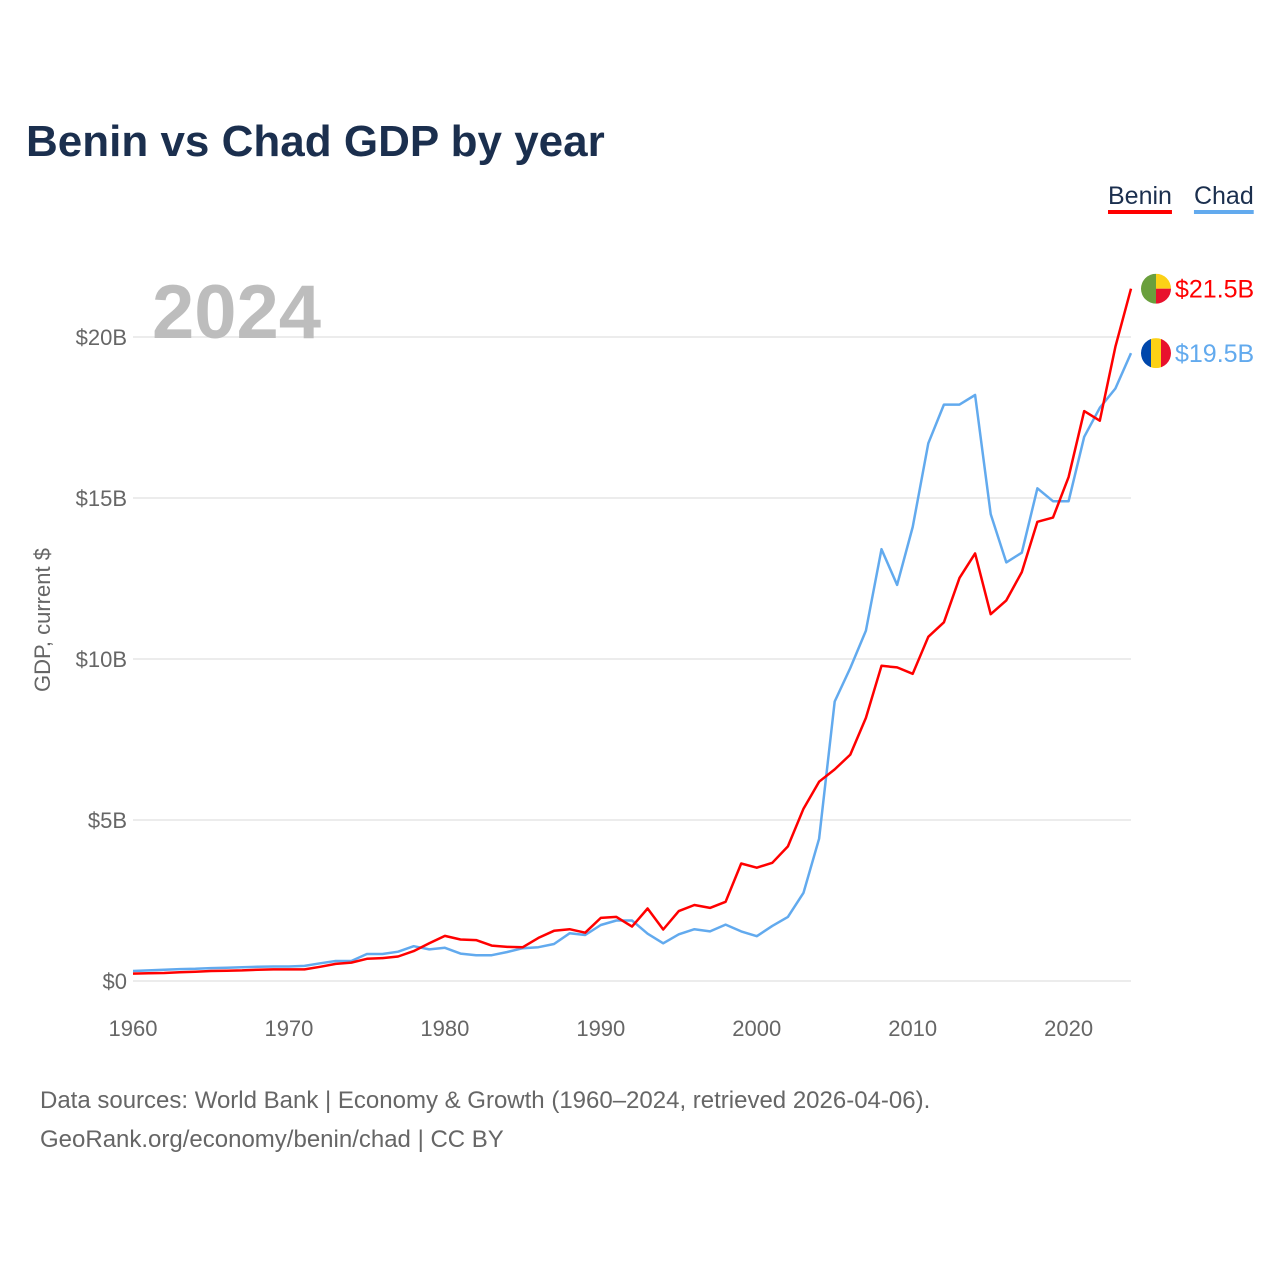 This screenshot has width=1280, height=1280. I want to click on legend-label: Chad, so click(1224, 196).